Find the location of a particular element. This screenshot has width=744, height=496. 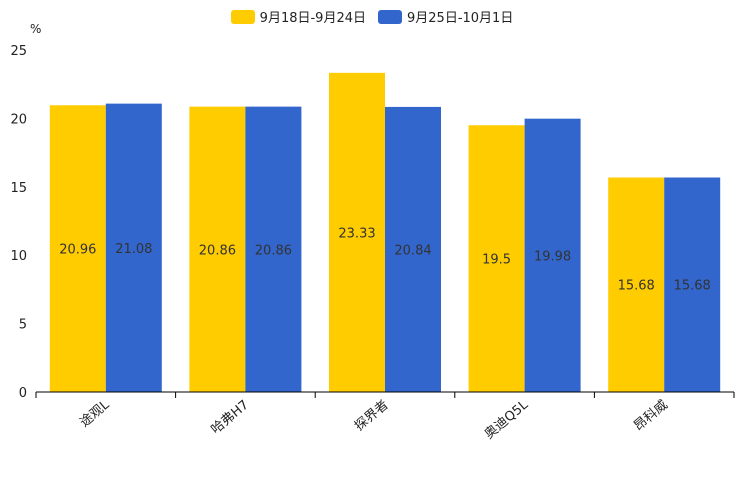

x-tick-label-0: 途观L is located at coordinates (95, 413).